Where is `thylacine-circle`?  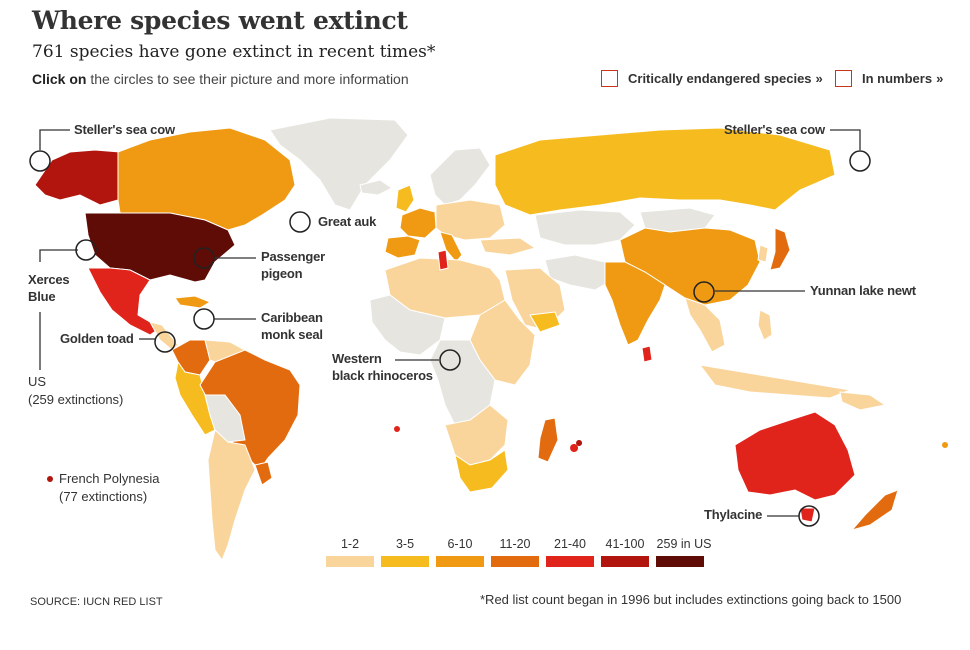 thylacine-circle is located at coordinates (809, 516).